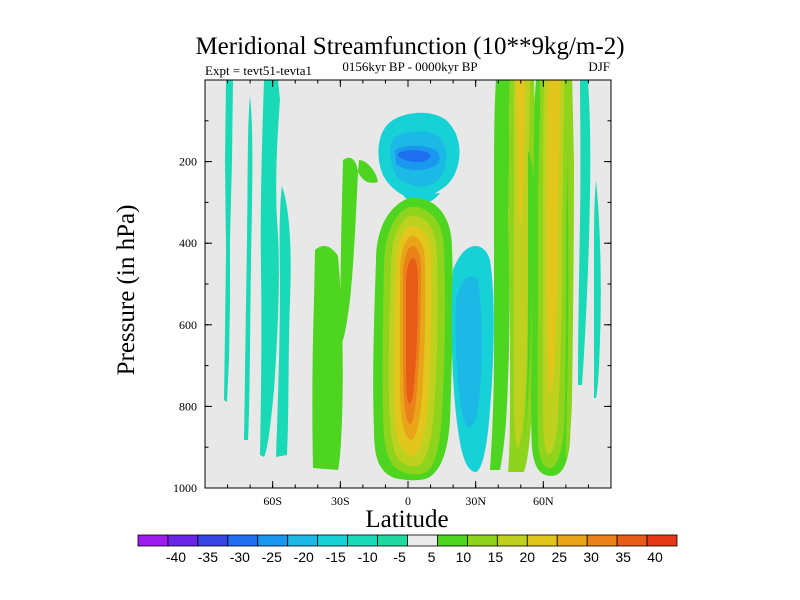 The width and height of the screenshot is (800, 600). I want to click on x-axis-title: Latitude, so click(406, 519).